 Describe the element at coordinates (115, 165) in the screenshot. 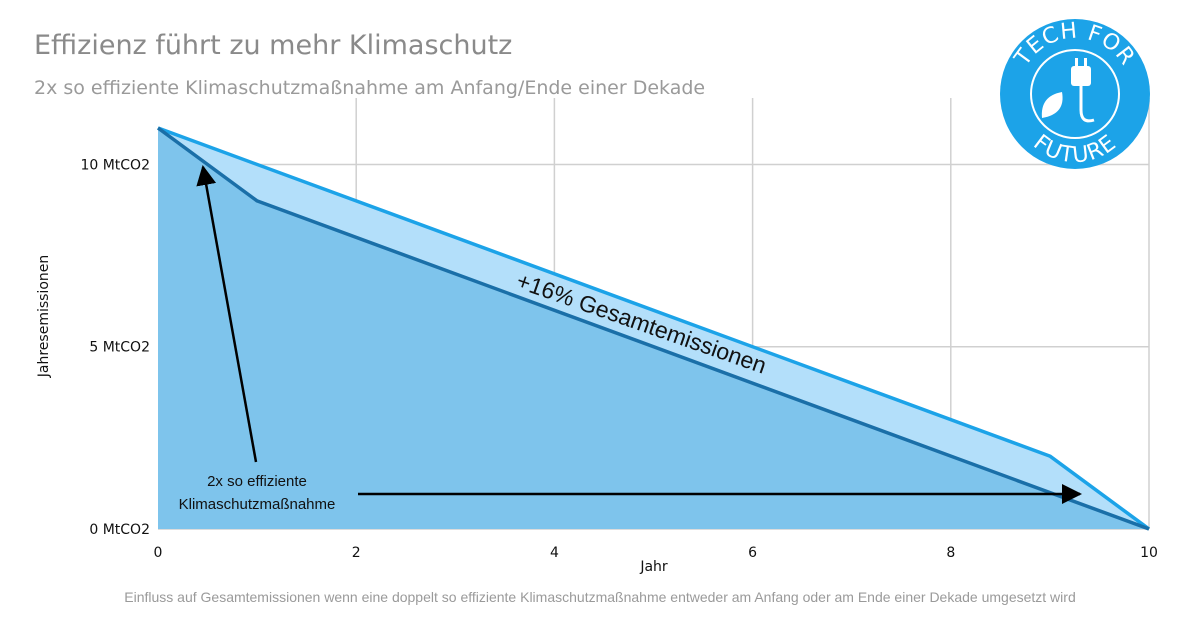

I see `y-tick-label: 10 MtCO2` at that location.